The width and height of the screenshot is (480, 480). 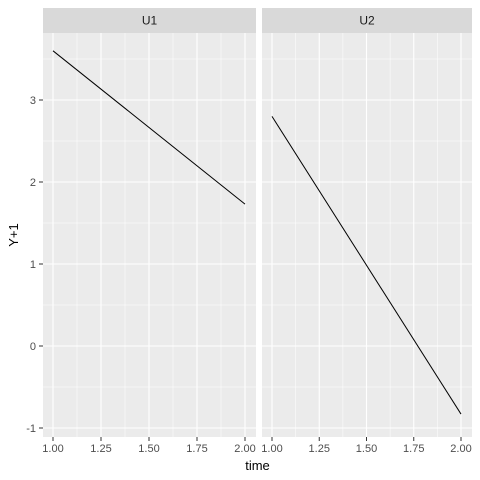 What do you see at coordinates (13, 235) in the screenshot?
I see `y-axis-title: Y+1` at bounding box center [13, 235].